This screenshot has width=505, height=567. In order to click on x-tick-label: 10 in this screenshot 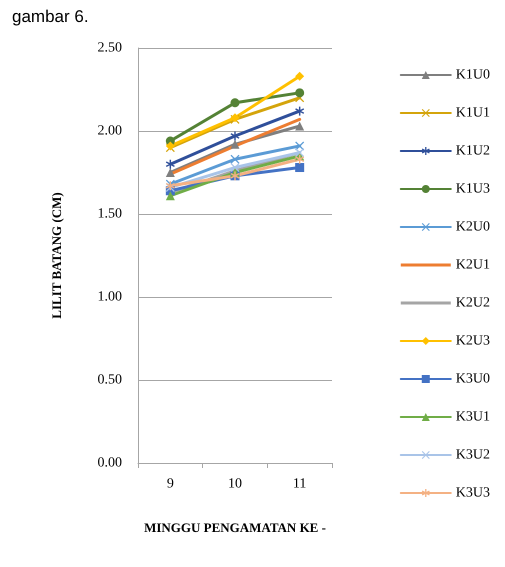, I will do `click(235, 484)`.